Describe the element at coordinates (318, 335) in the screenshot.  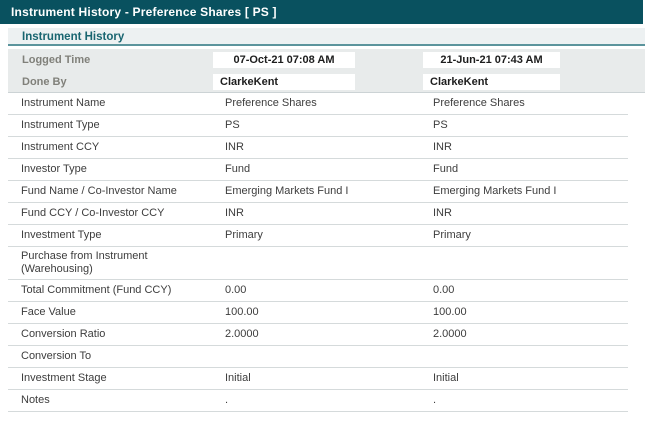
I see `table-row: Conversion Ratio 2.0000 2.0000` at that location.